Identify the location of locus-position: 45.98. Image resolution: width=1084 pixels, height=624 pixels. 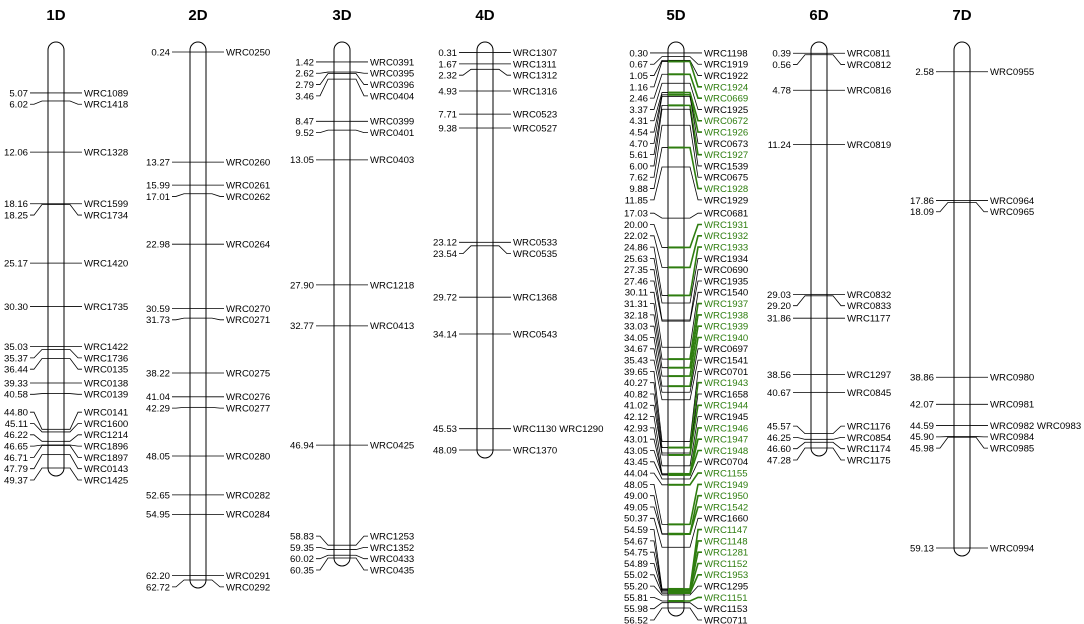
(922, 449).